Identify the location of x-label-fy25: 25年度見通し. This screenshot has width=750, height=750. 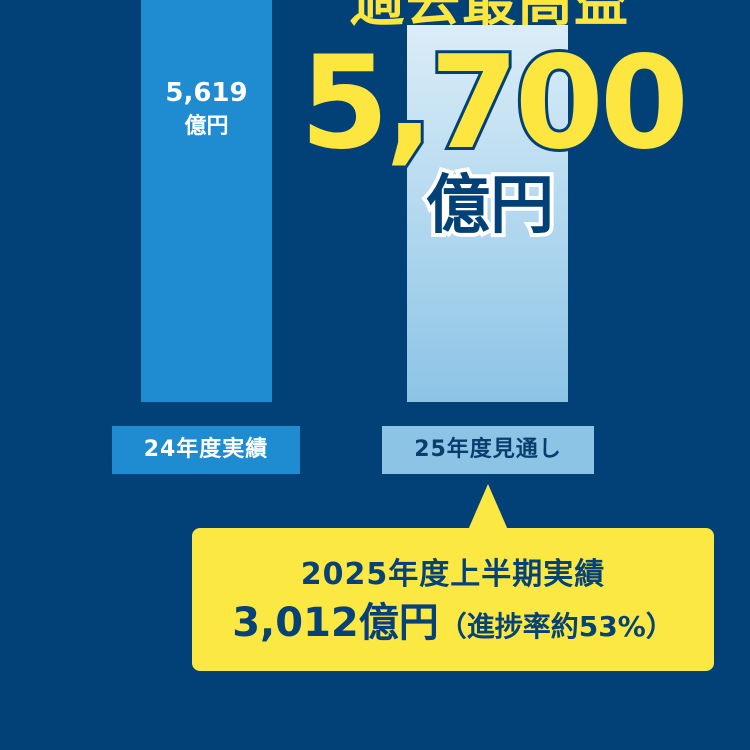
(488, 450).